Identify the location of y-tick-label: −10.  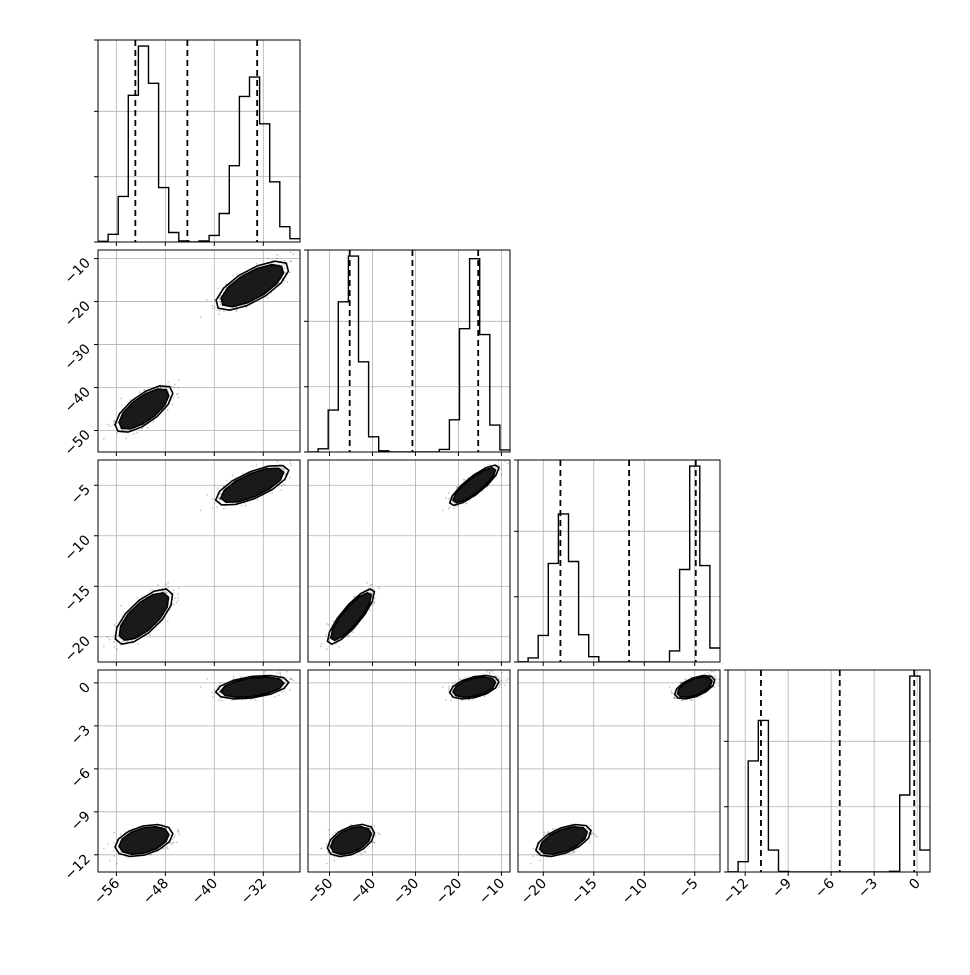
(78, 548).